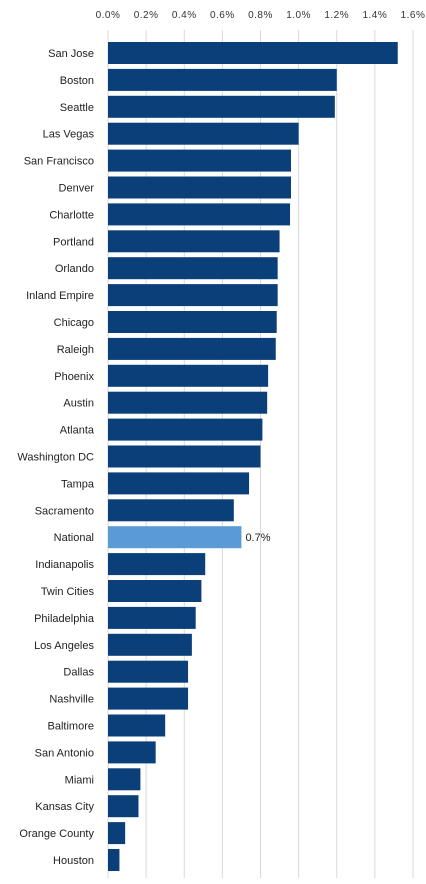 This screenshot has width=426, height=884. Describe the element at coordinates (71, 215) in the screenshot. I see `category-label: Charlotte` at that location.